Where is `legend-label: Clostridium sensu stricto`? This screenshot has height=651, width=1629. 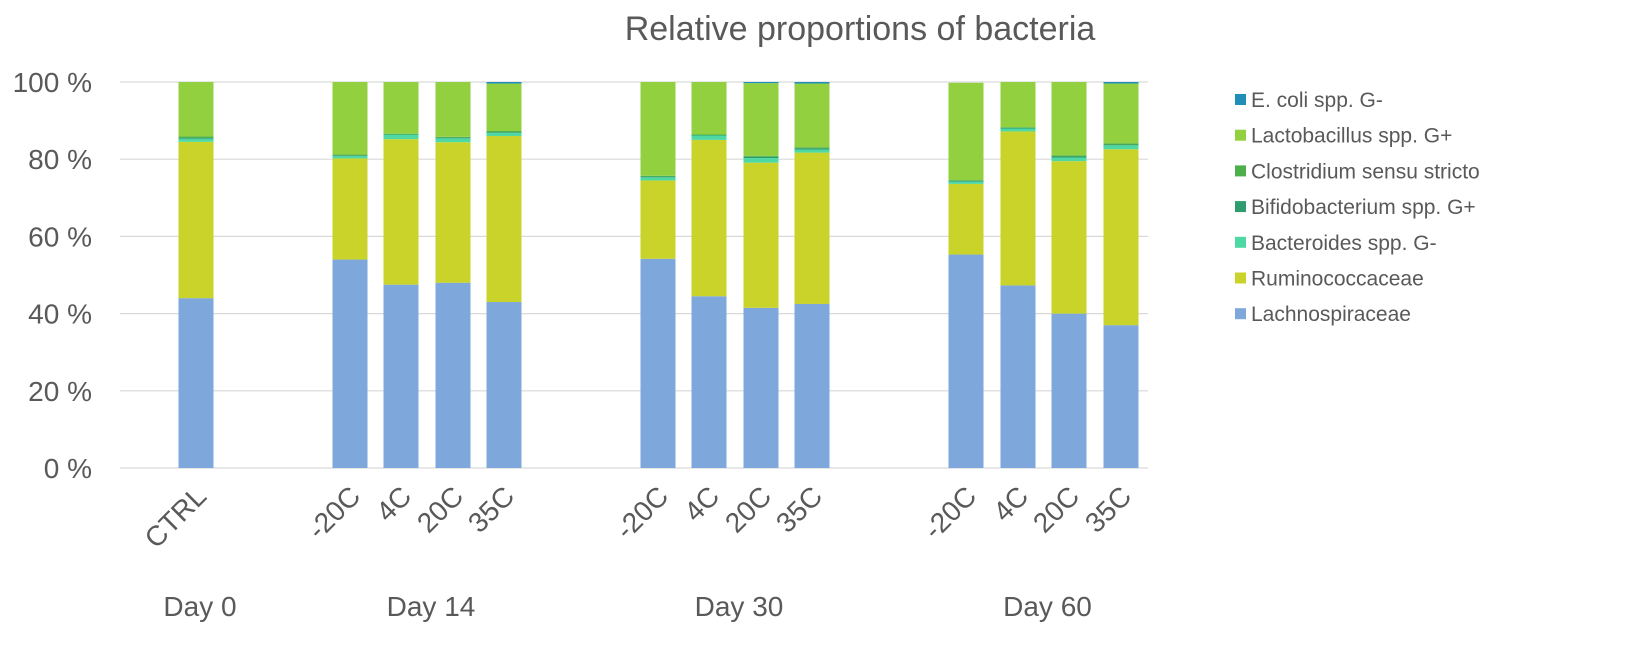 legend-label: Clostridium sensu stricto is located at coordinates (1365, 171).